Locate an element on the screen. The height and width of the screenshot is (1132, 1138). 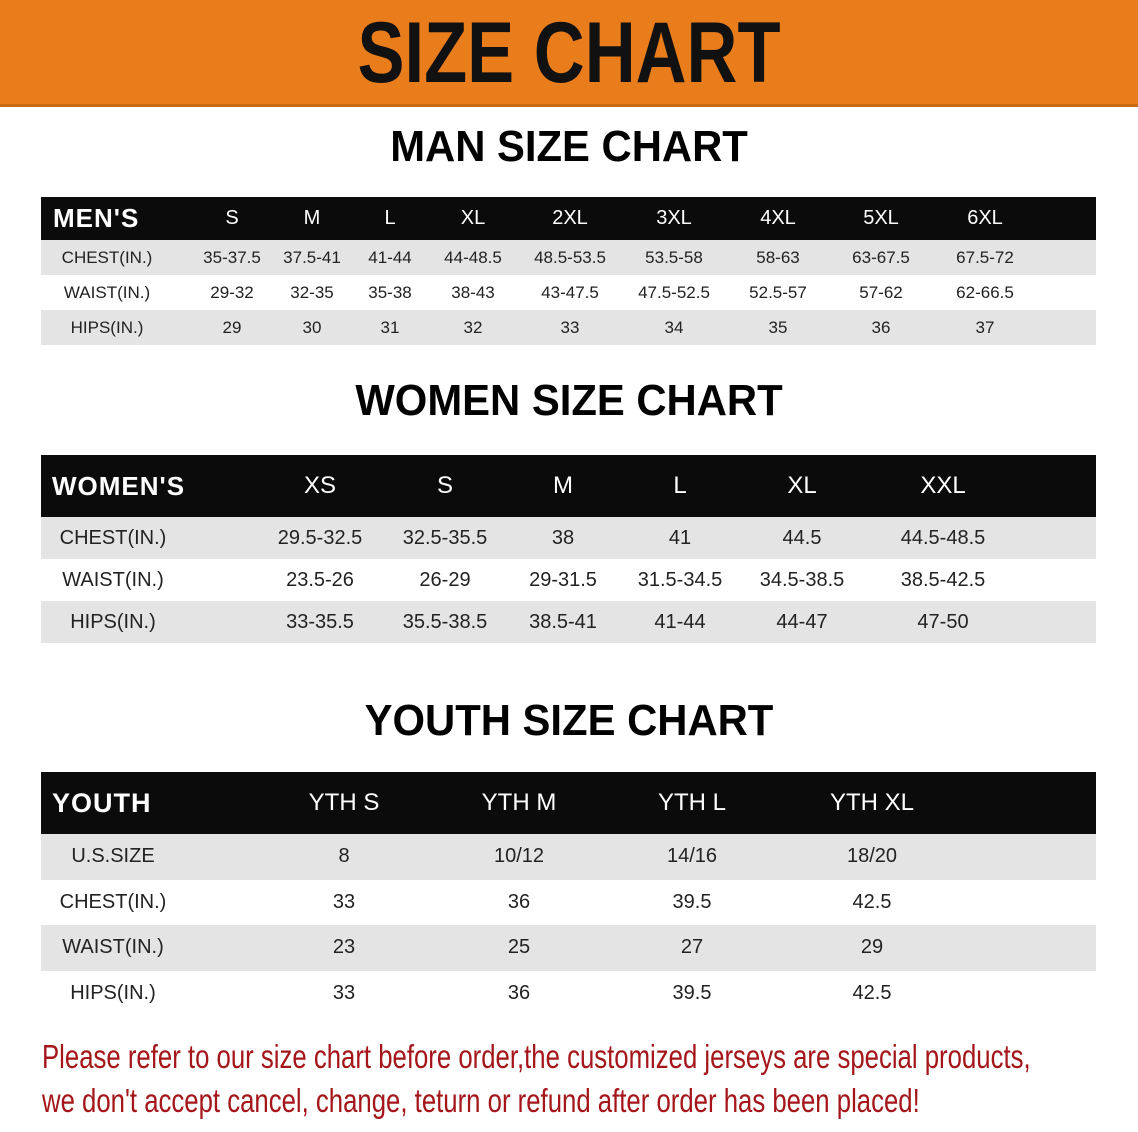
table-cell: 32 is located at coordinates (473, 327).